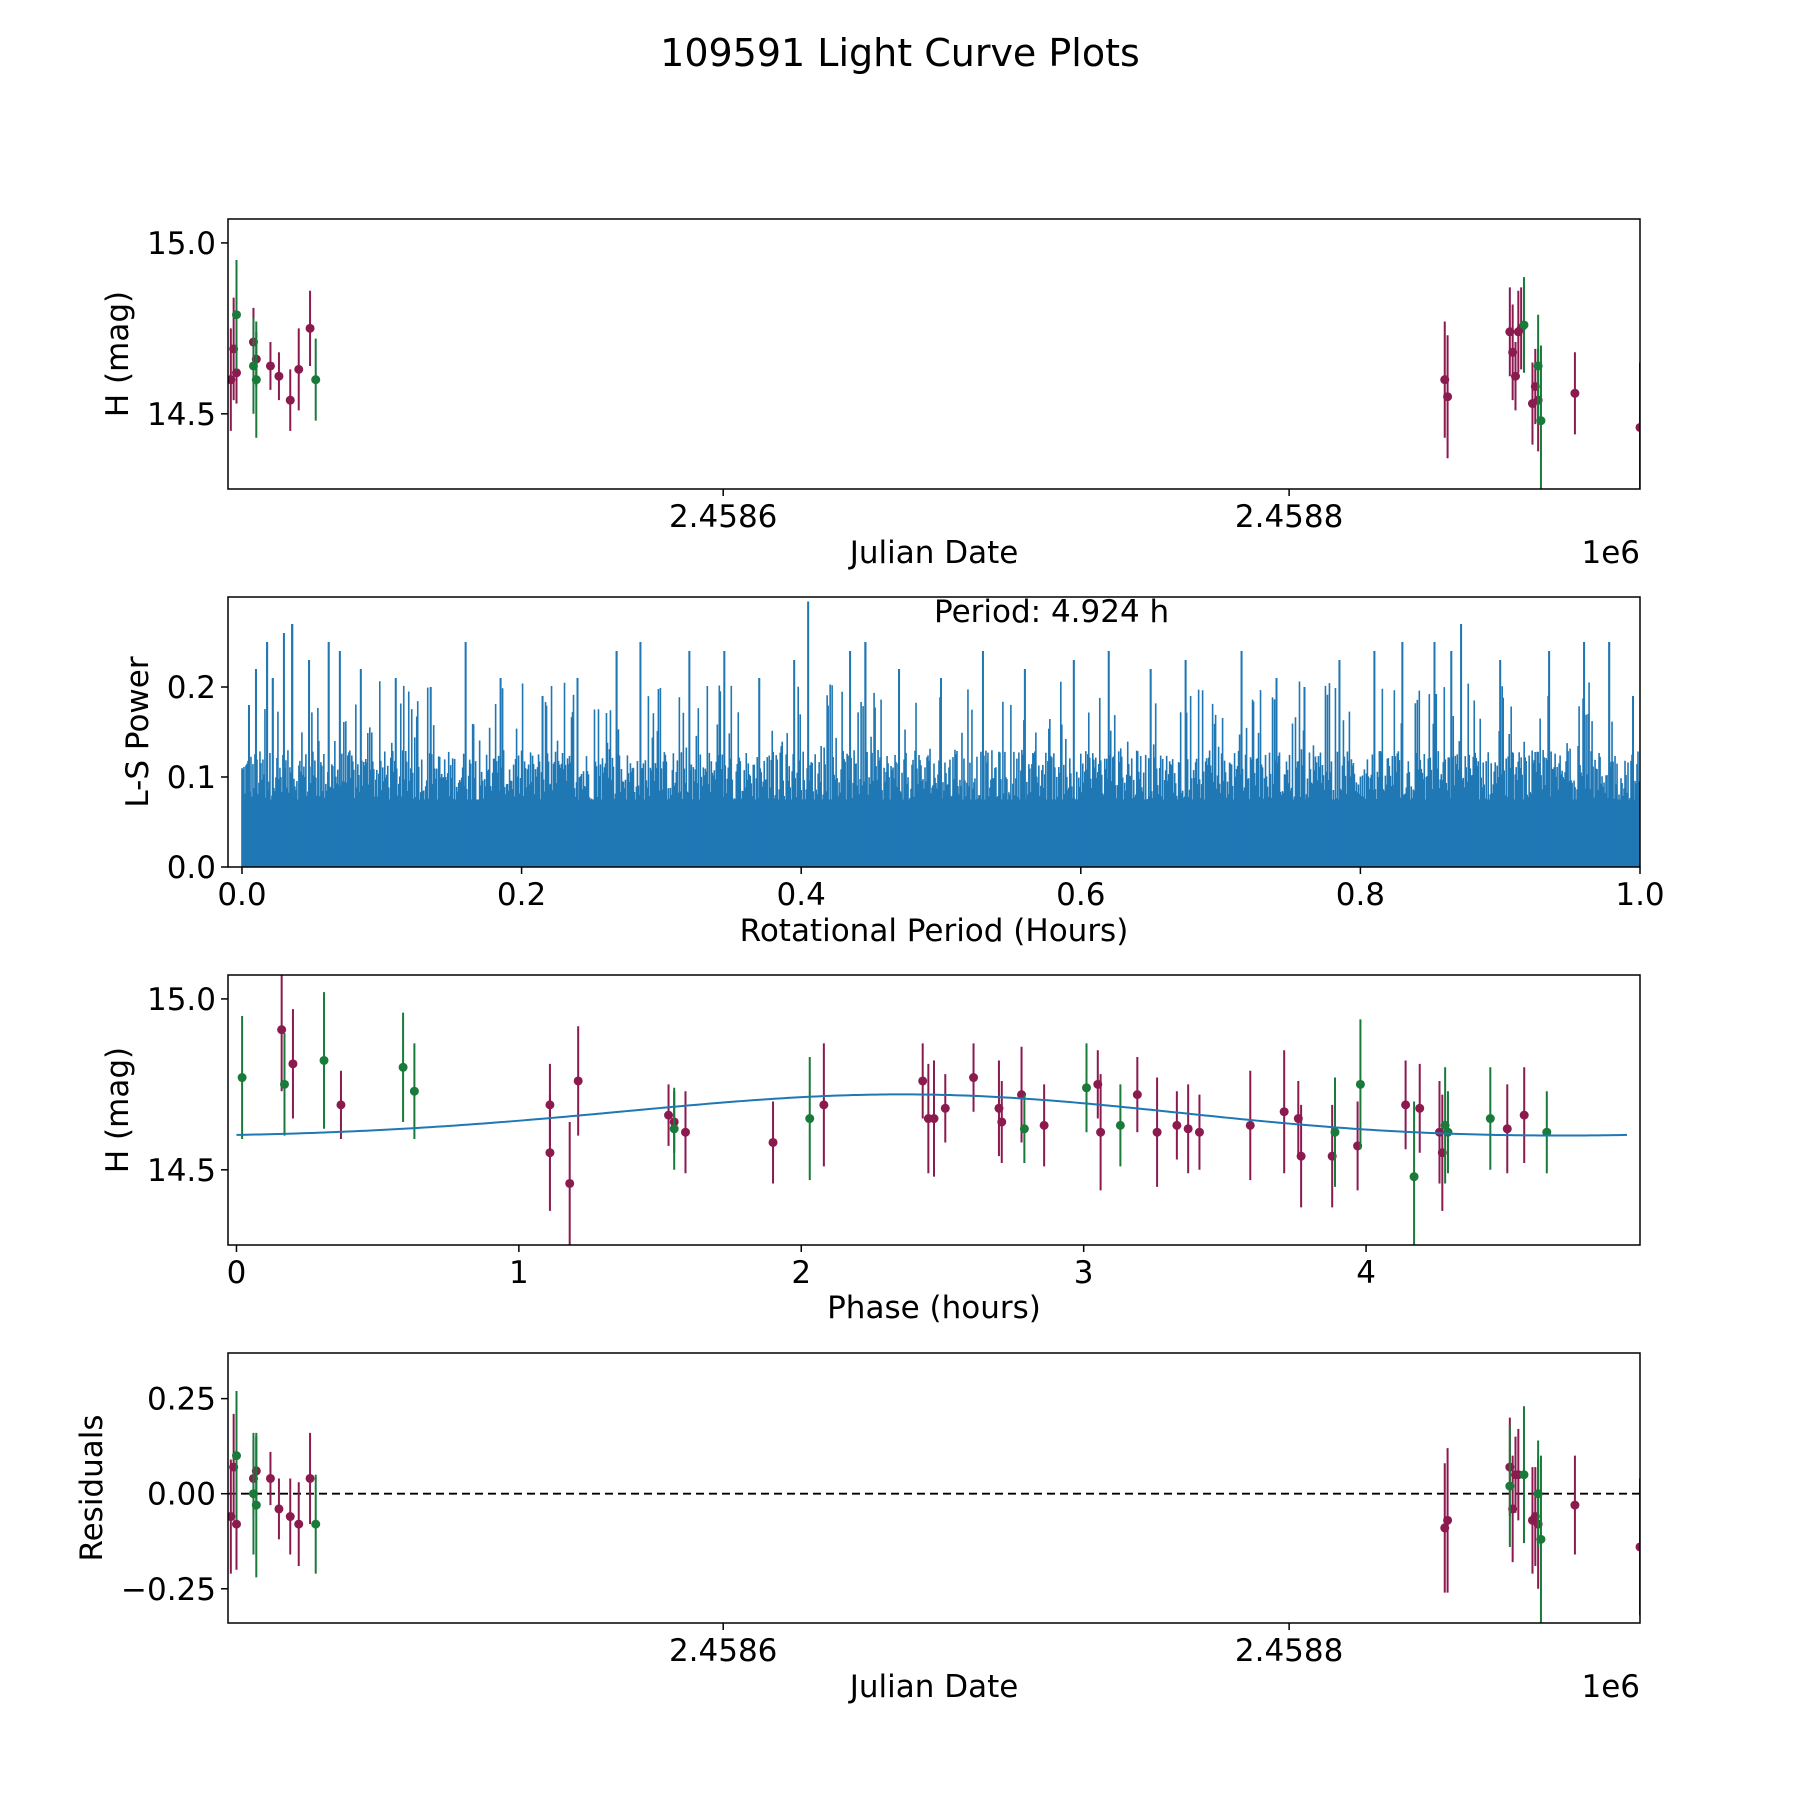  I want to click on periodogram-ylabel: L-S Power, so click(138, 731).